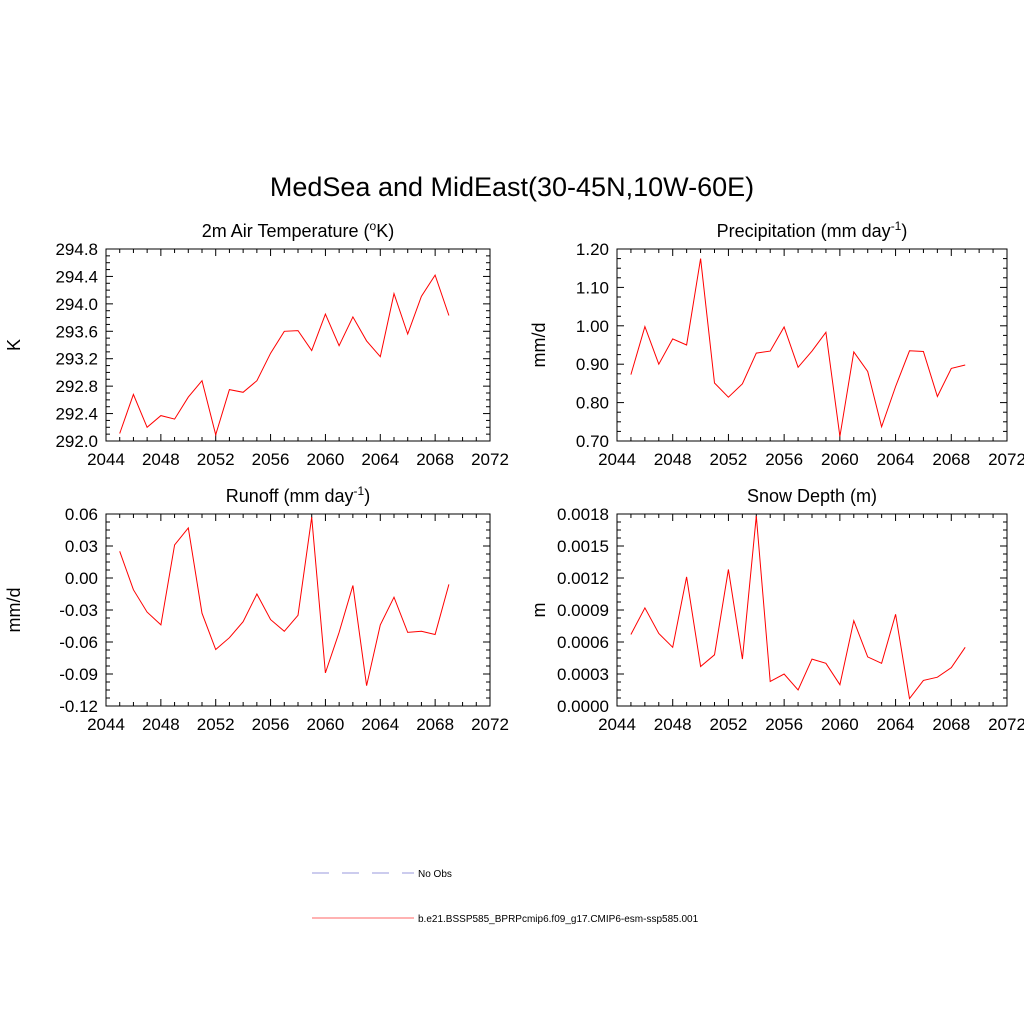  I want to click on panel-title-text: Precipitation (mm day, so click(804, 231).